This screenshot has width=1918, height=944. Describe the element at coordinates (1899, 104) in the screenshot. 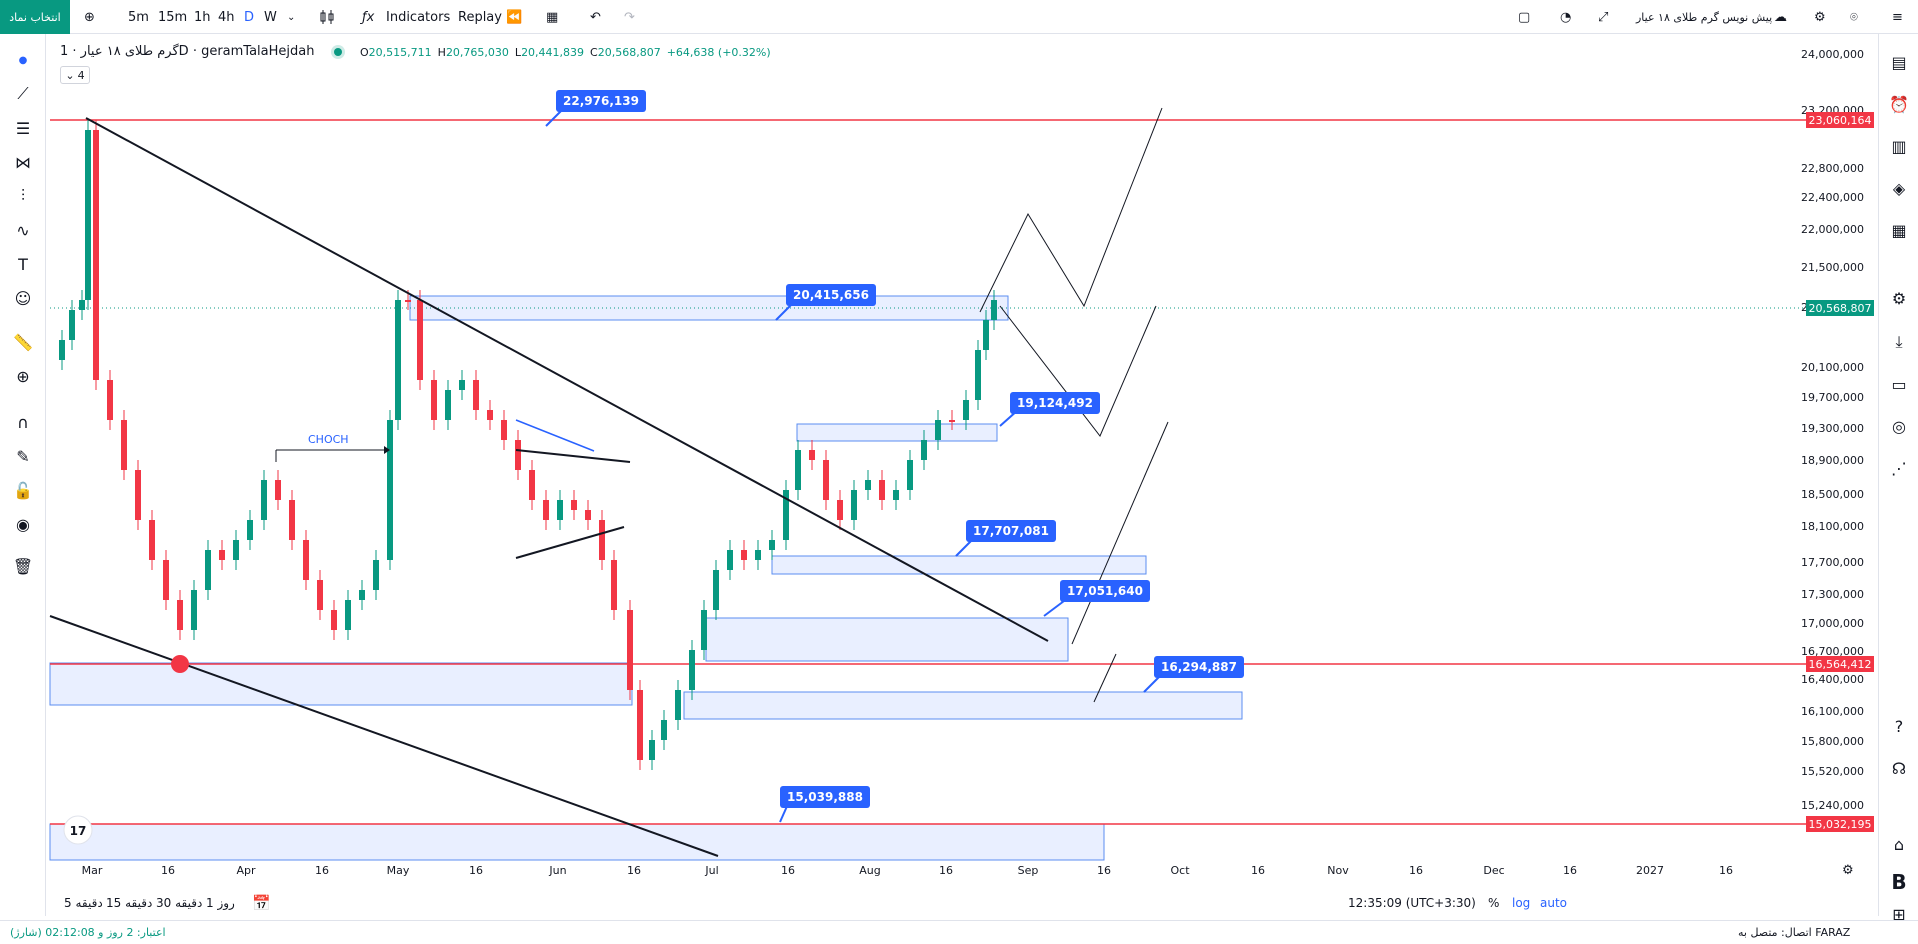

I see `alert-icon: ⏰` at that location.